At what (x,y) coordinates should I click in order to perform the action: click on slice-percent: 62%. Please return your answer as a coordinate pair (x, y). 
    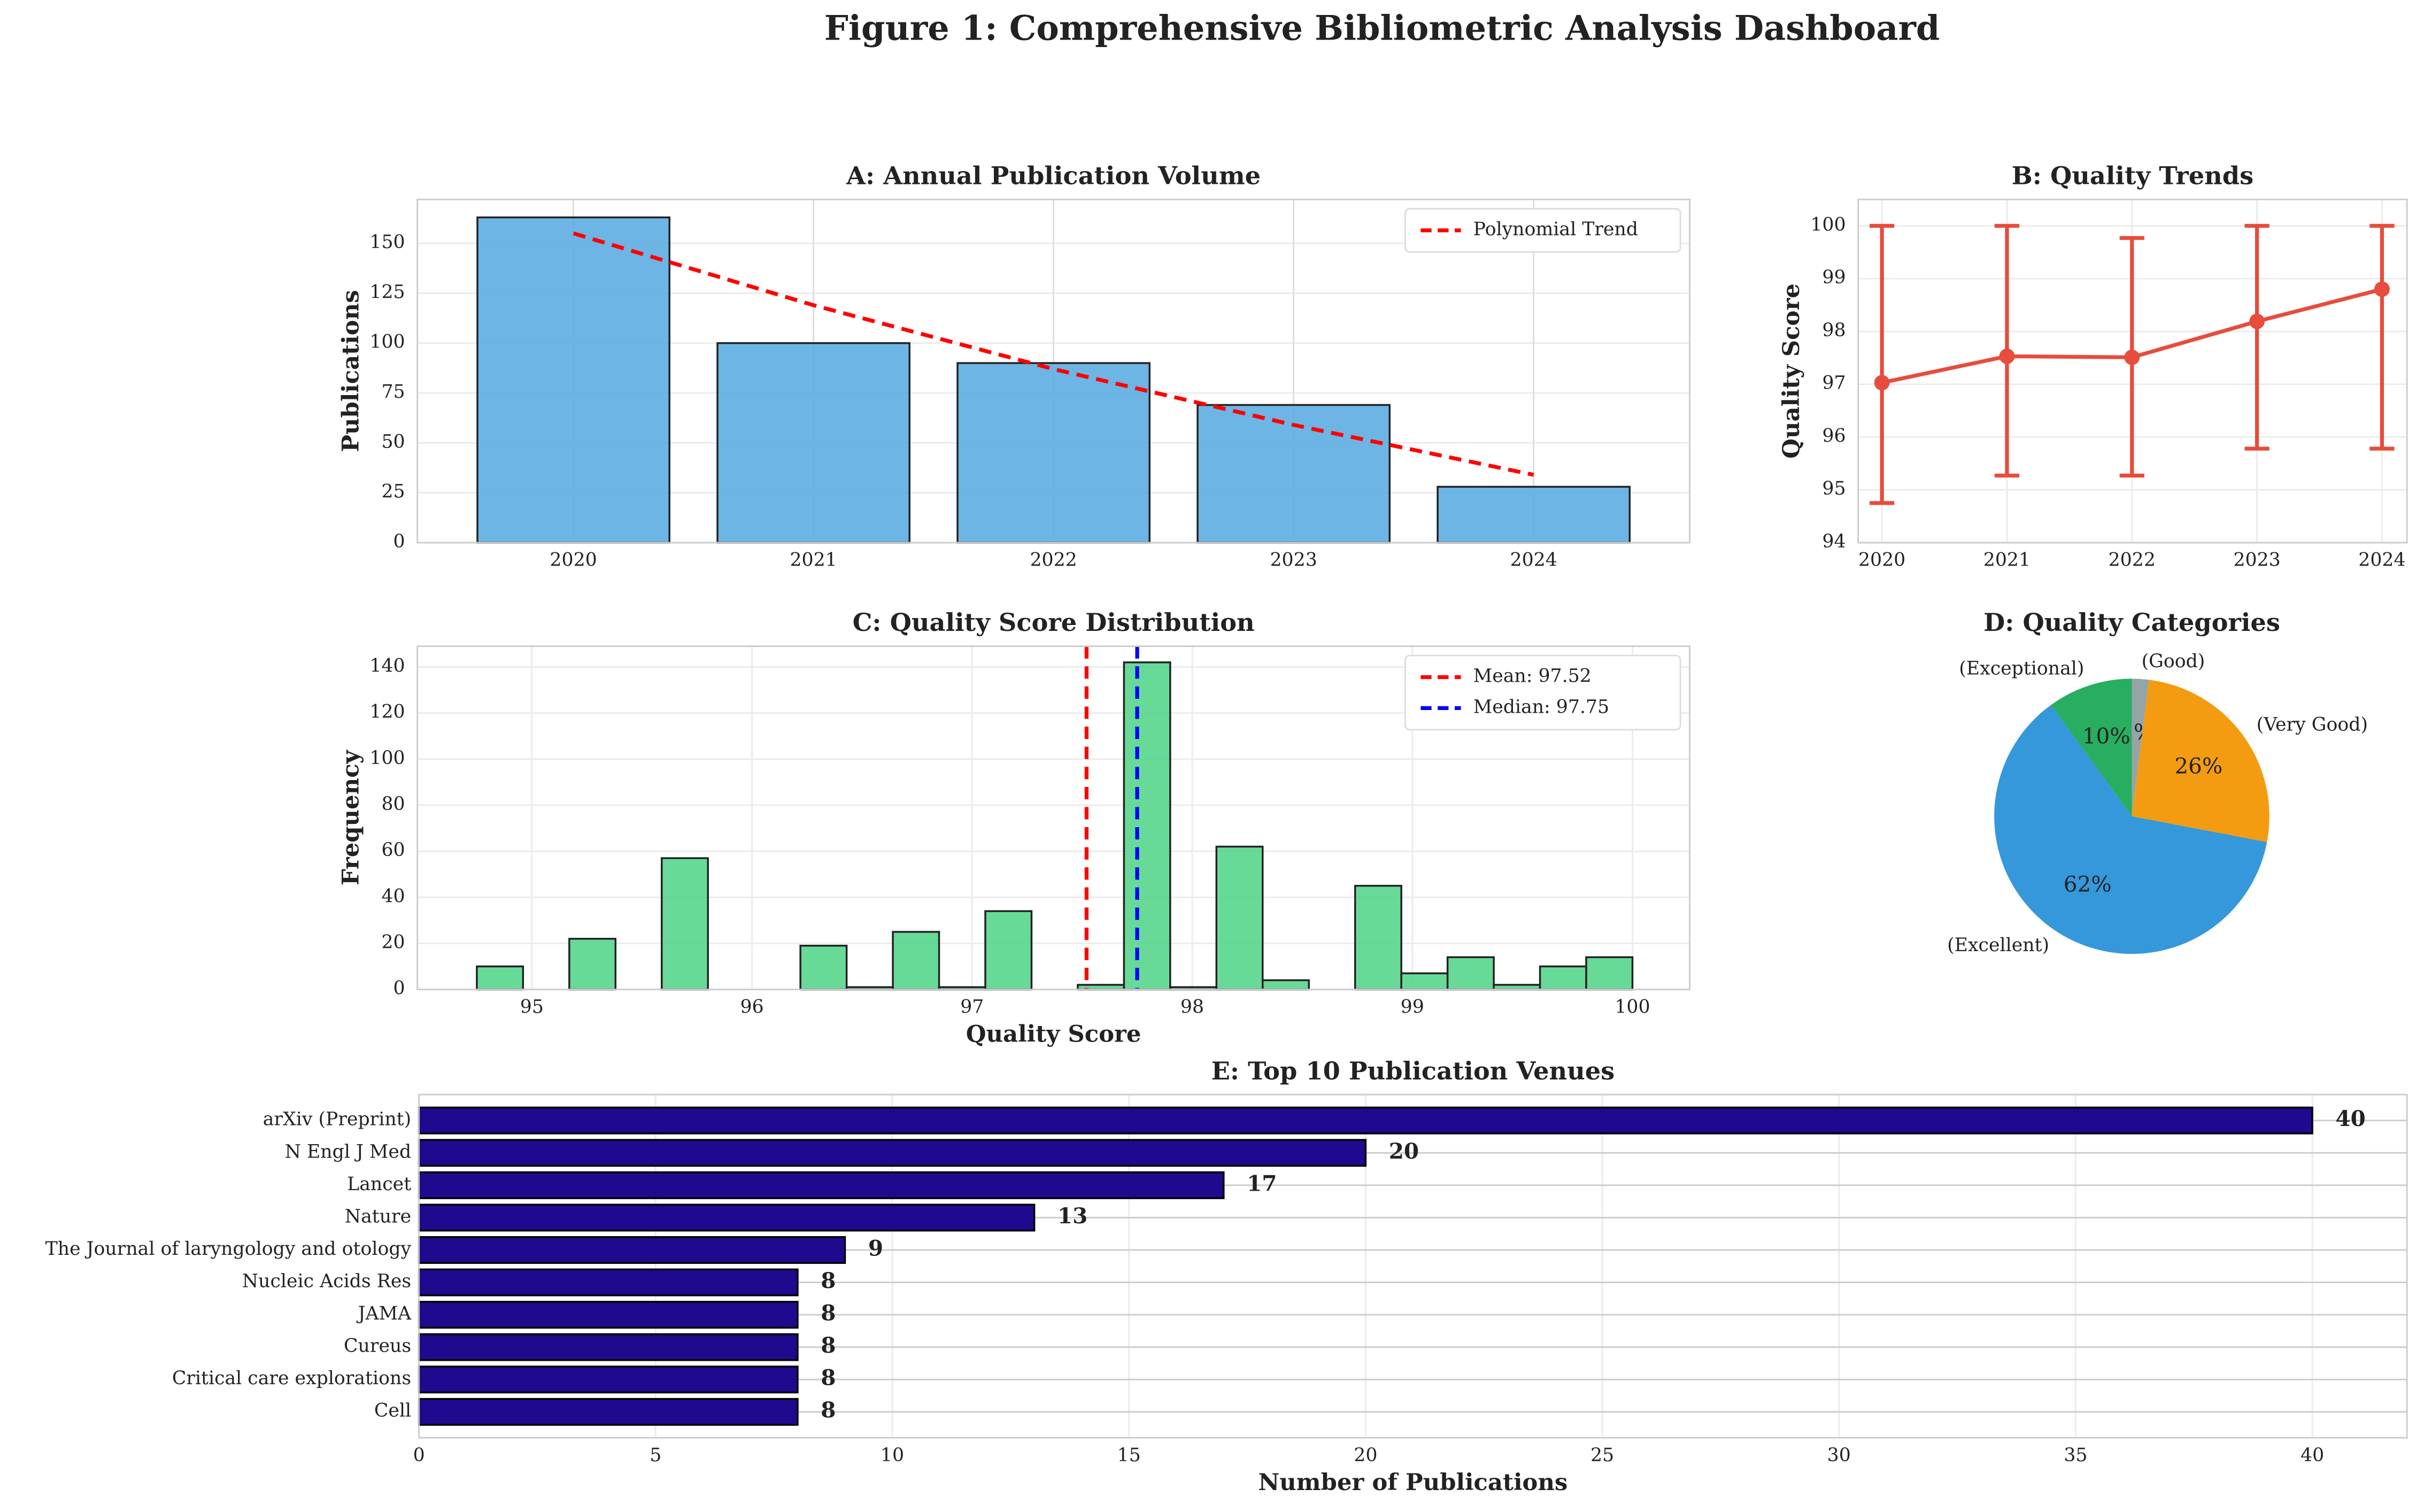
    Looking at the image, I should click on (2088, 884).